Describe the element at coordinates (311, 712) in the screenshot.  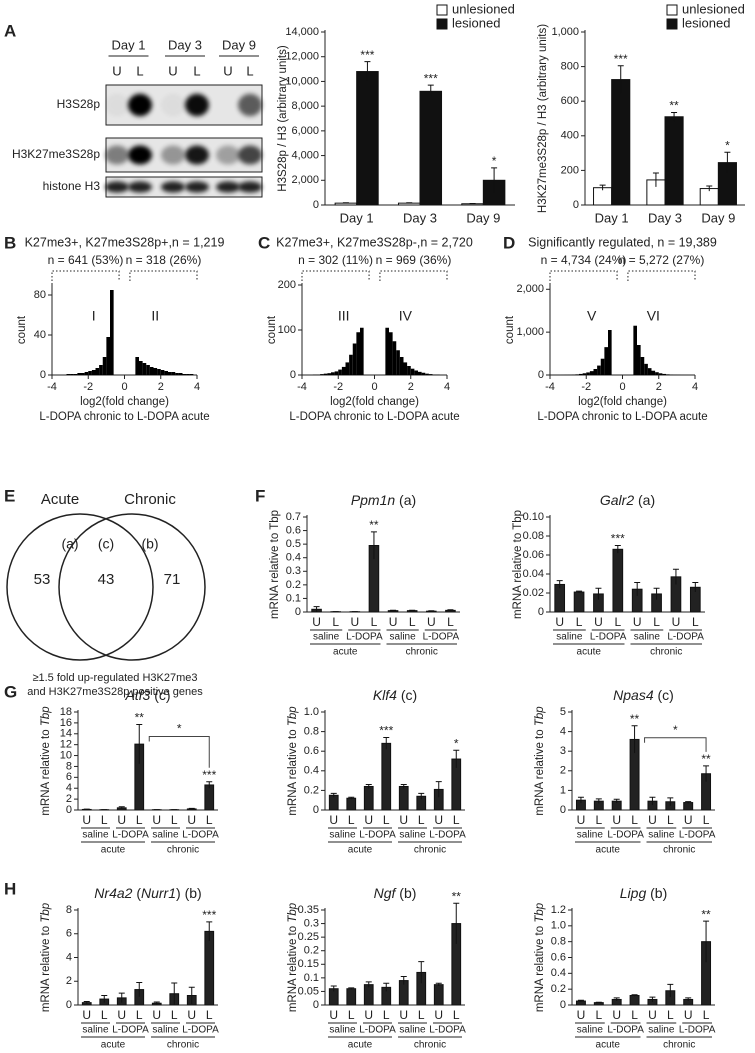
I see `y-tick-label: 1.0` at that location.